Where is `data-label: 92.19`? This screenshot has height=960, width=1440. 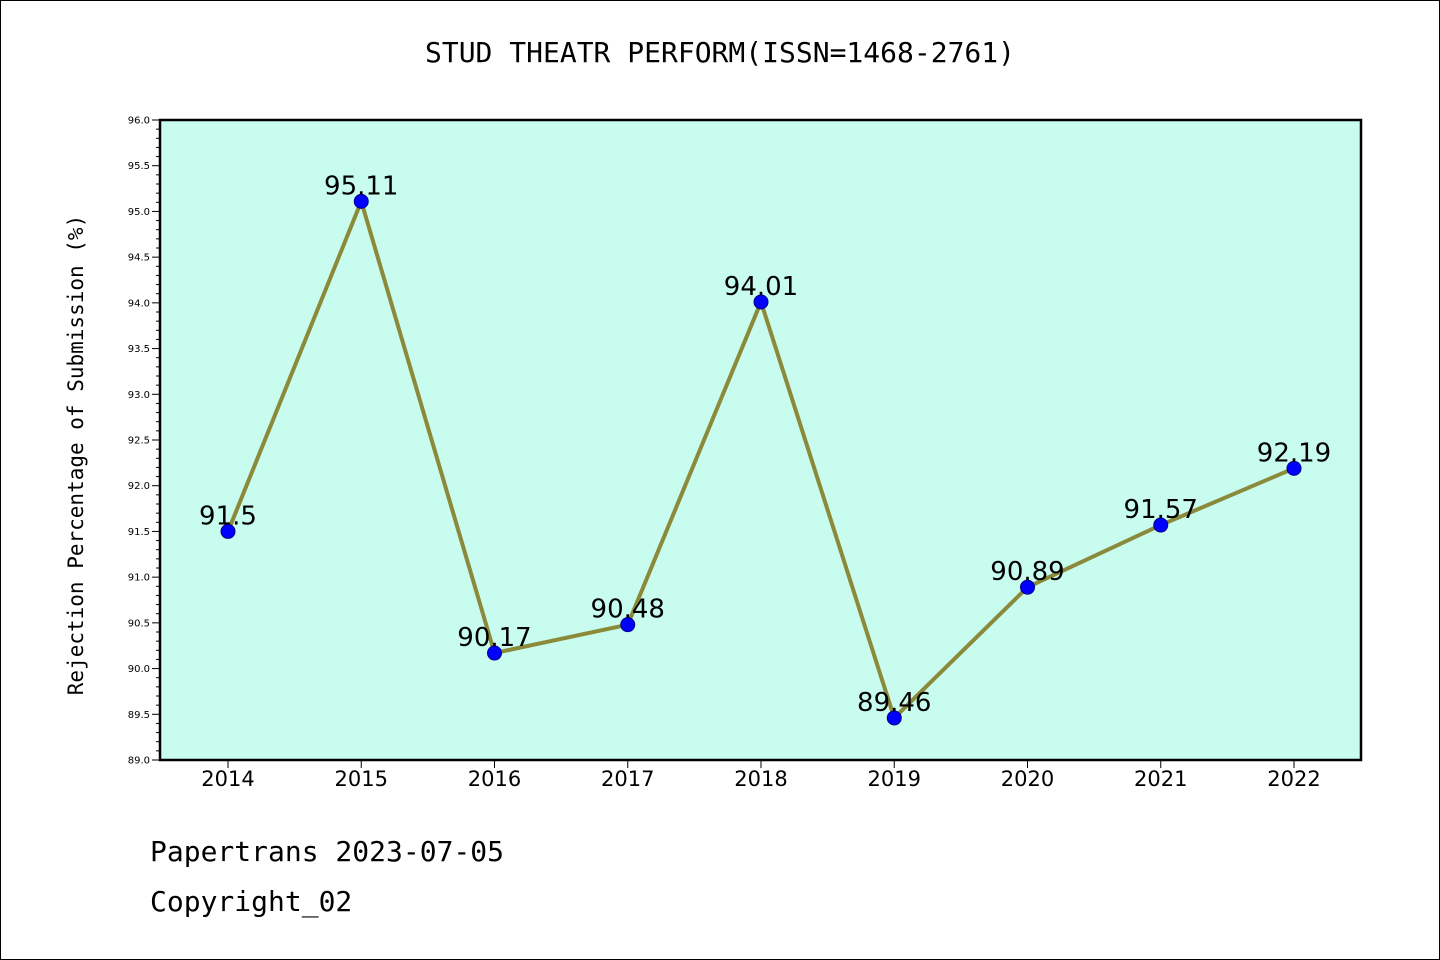
data-label: 92.19 is located at coordinates (1294, 453).